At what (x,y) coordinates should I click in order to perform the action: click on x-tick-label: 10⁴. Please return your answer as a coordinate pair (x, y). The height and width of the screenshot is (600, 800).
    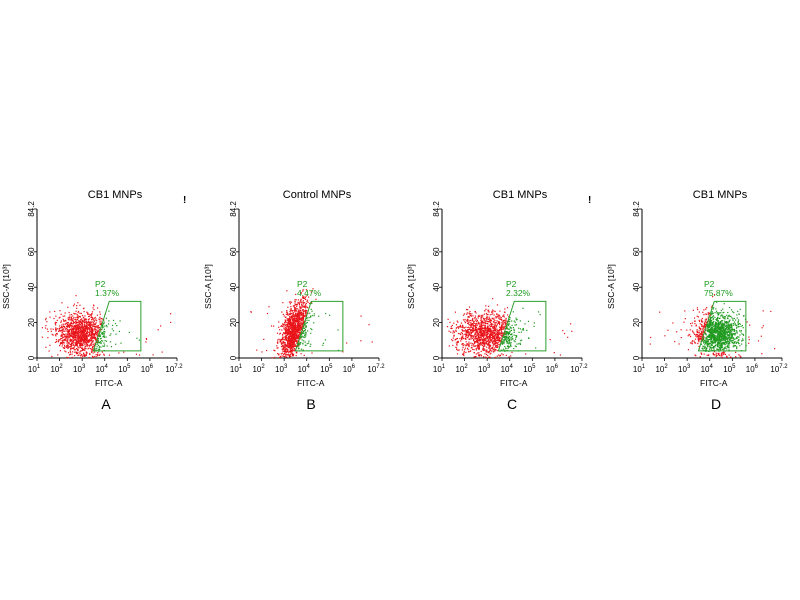
    Looking at the image, I should click on (707, 369).